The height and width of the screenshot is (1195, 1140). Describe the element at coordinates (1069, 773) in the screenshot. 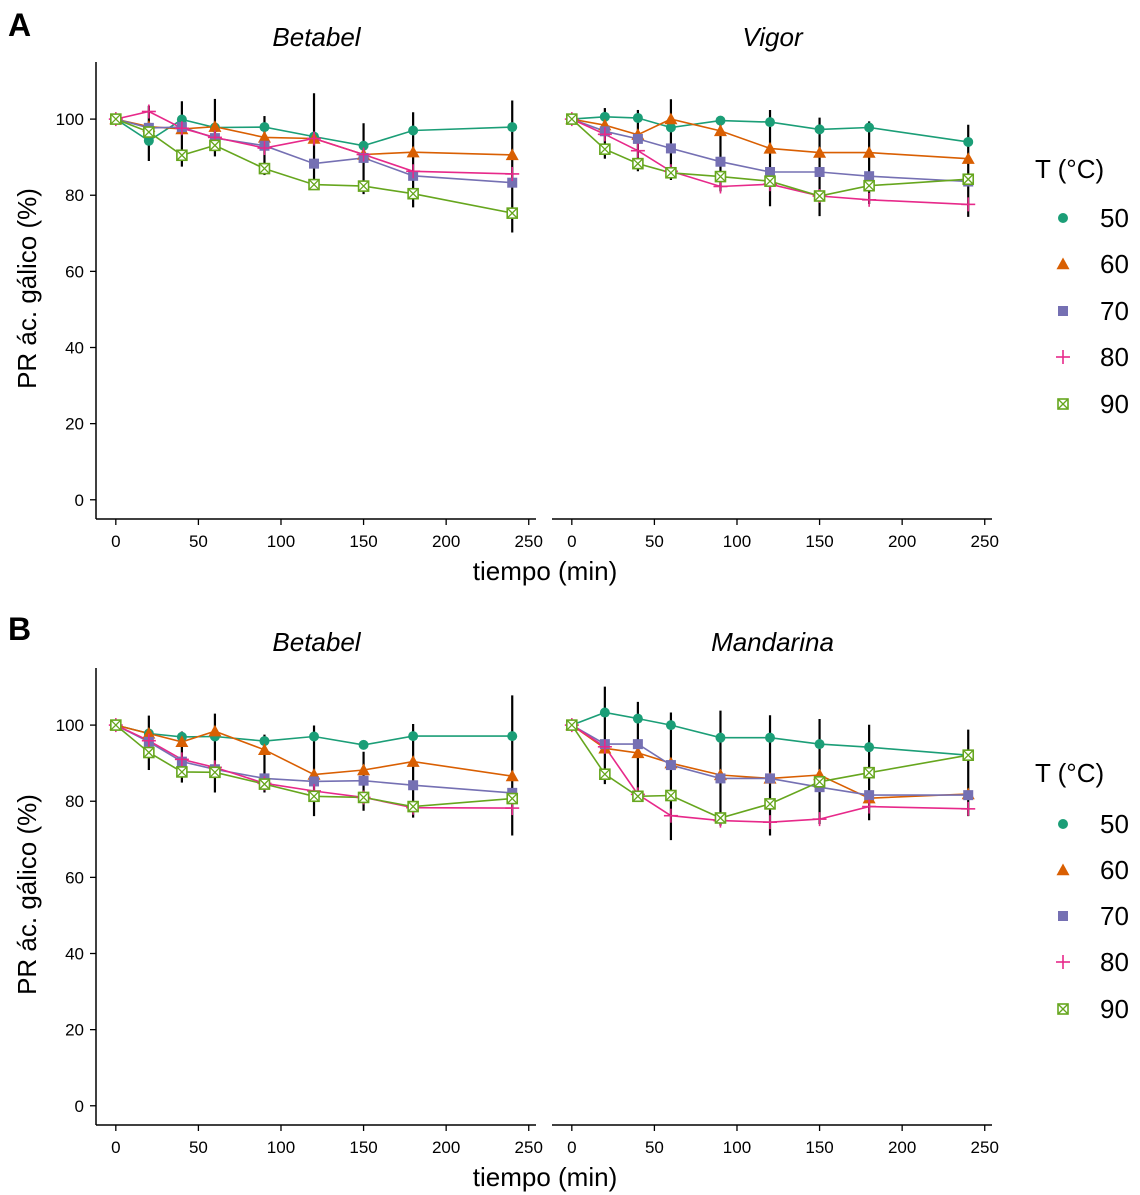

I see `legend-title: T (°C)` at that location.